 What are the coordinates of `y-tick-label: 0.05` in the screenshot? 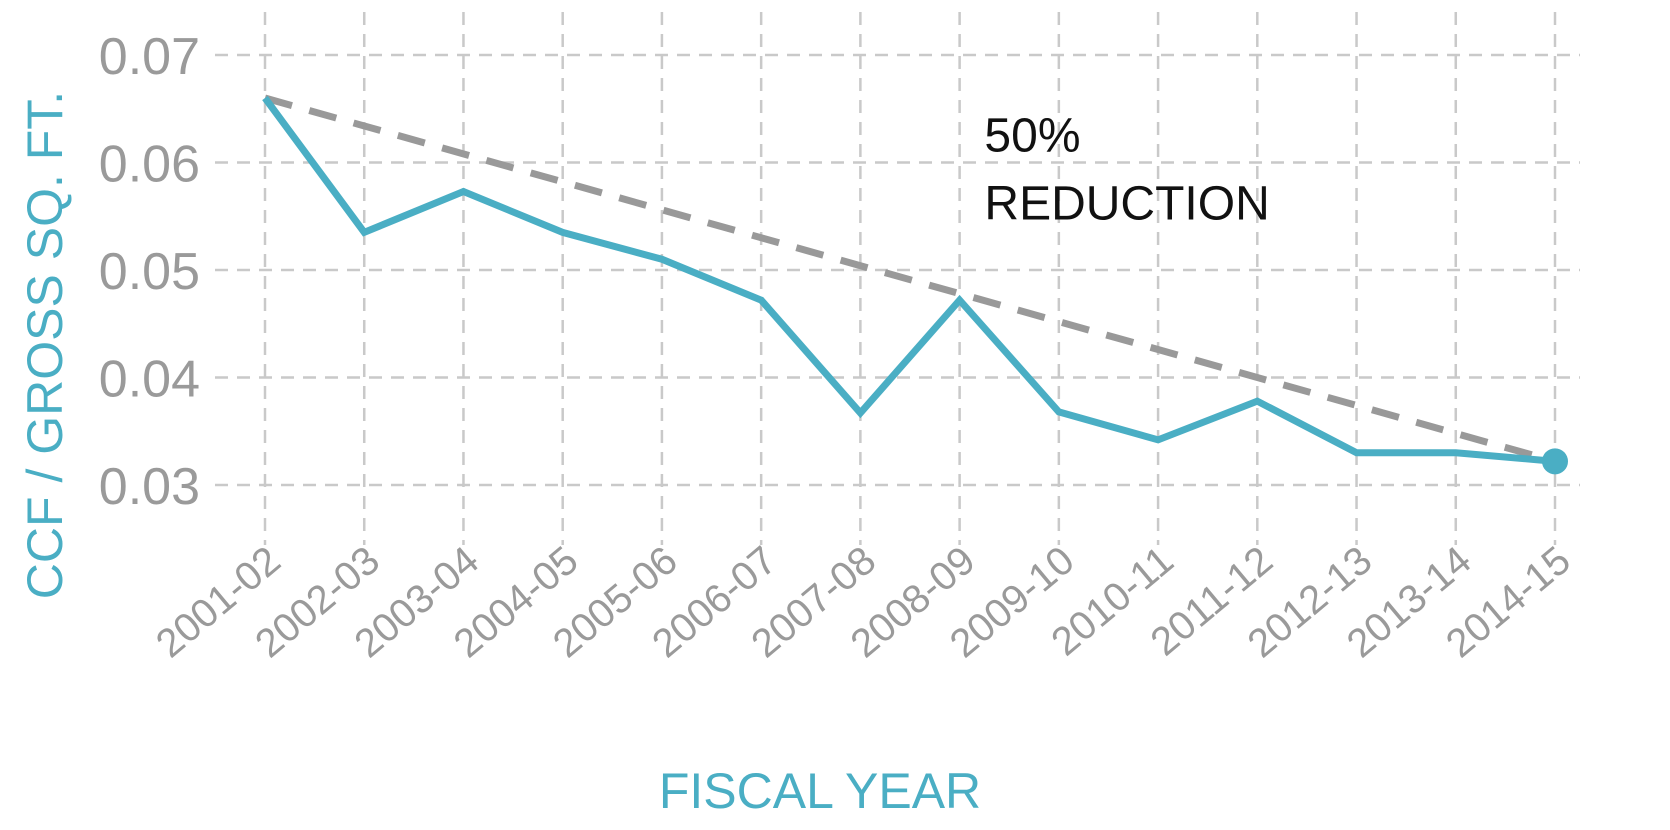 It's located at (149, 272).